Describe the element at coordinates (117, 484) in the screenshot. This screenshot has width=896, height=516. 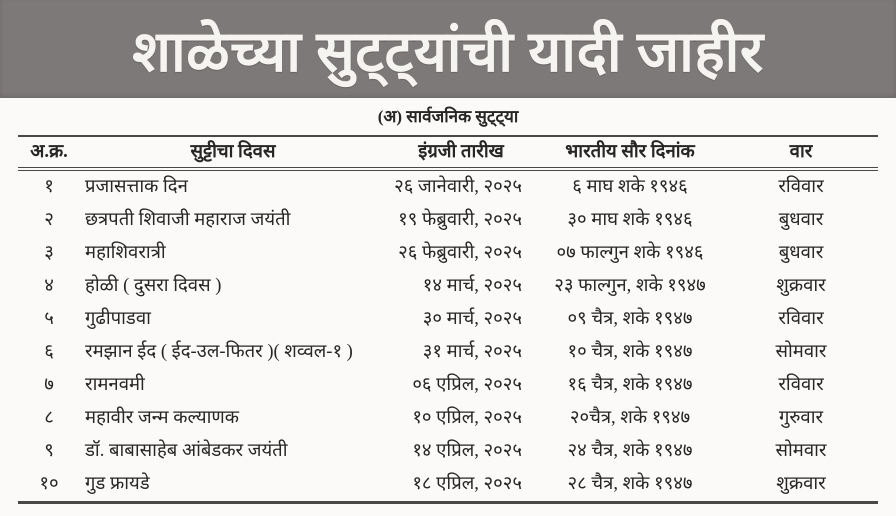
I see `cell-holiday: गुड फ्रायडे` at that location.